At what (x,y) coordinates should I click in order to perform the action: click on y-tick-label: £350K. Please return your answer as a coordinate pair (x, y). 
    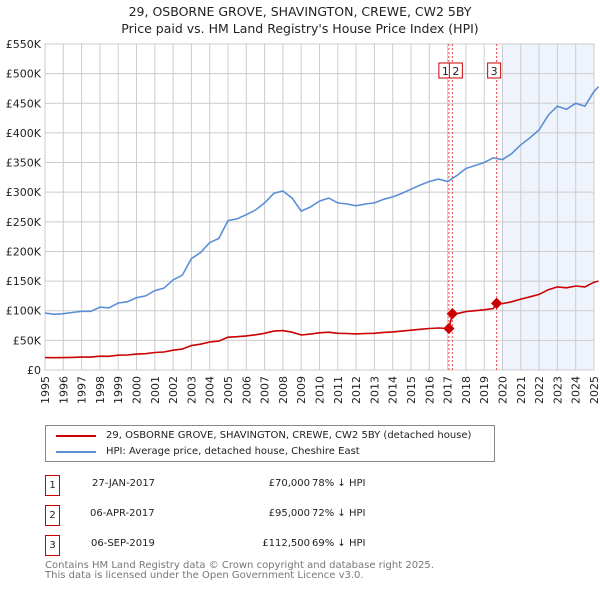
    Looking at the image, I should click on (24, 163).